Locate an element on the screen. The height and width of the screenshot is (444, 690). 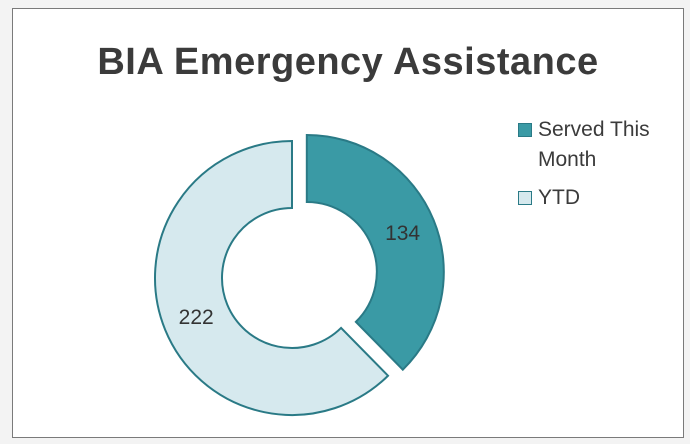
data-label-served-this-month: 134 is located at coordinates (402, 233).